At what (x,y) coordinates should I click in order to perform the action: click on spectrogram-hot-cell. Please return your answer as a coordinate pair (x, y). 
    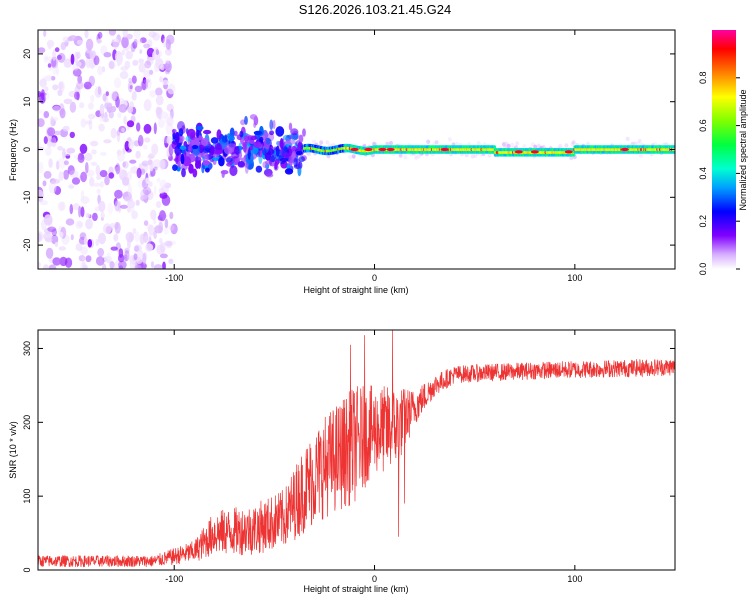
    Looking at the image, I should click on (534, 152).